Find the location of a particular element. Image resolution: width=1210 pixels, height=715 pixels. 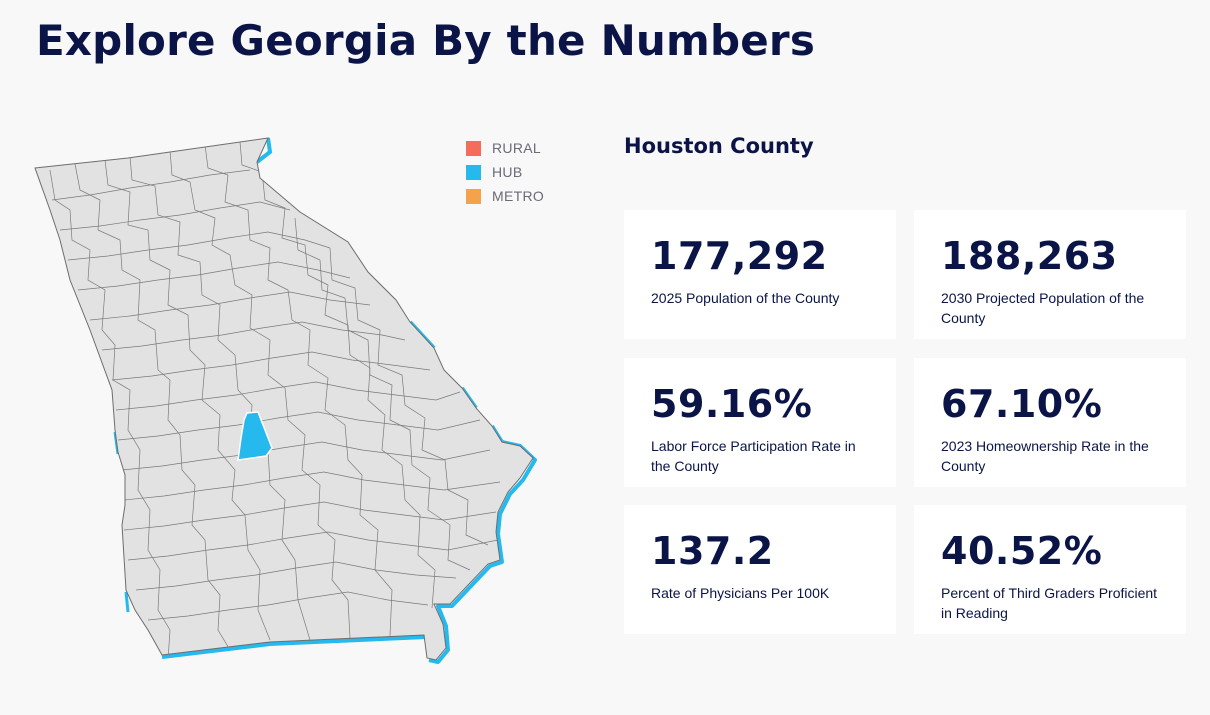

legend-label: METRO is located at coordinates (518, 196).